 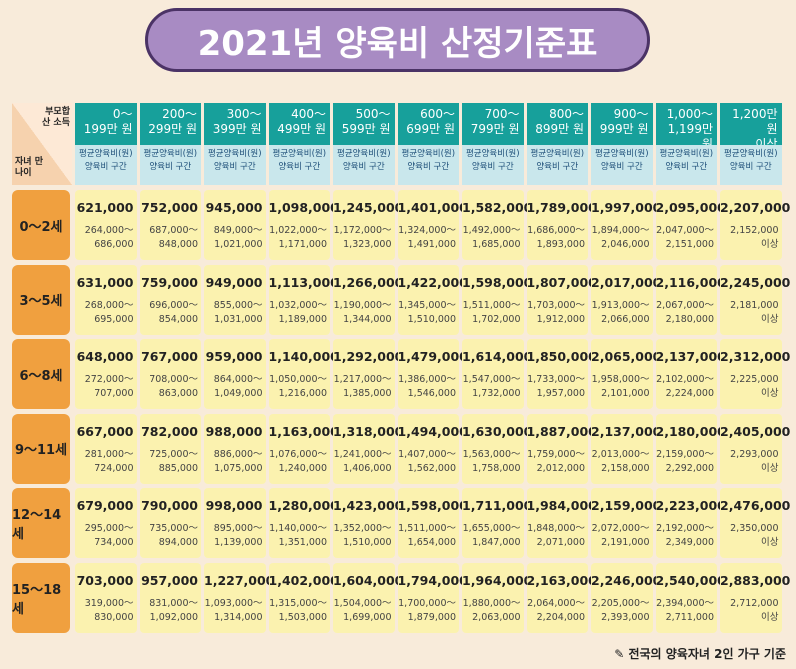 I want to click on amount-cell: 703,000 319,000～ 830,000, so click(x=106, y=598).